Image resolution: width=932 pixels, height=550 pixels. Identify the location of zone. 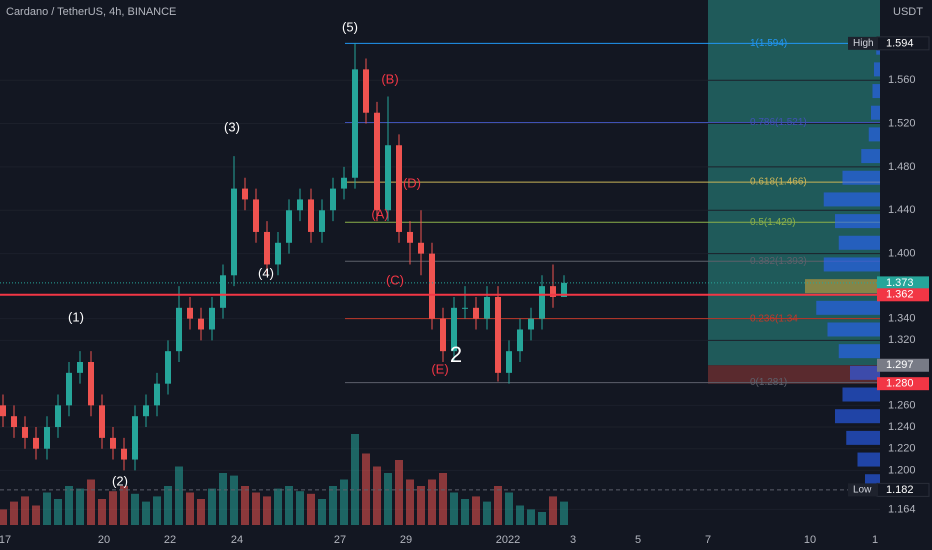
(794, 374).